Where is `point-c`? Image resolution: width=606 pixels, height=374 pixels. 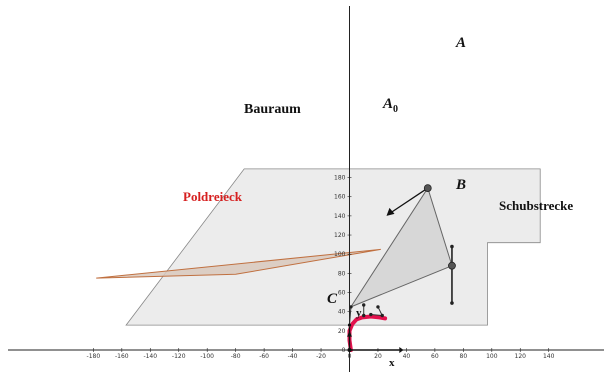
point-c is located at coordinates (349, 325).